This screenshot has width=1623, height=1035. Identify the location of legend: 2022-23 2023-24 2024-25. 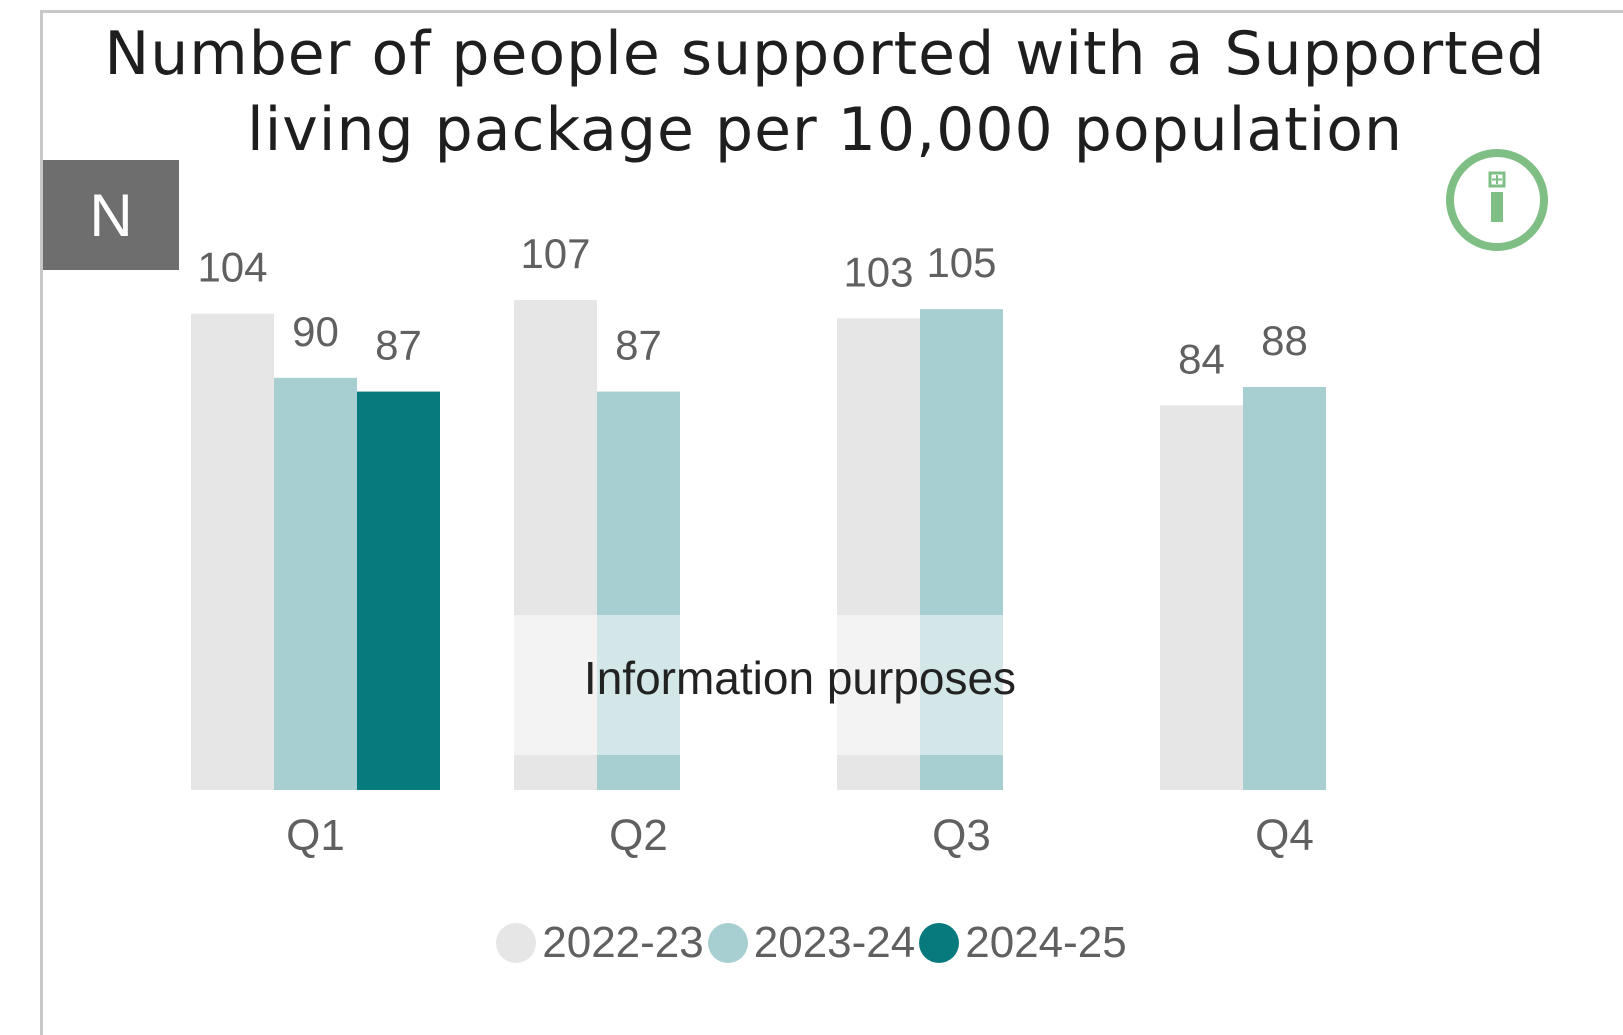
(811, 943).